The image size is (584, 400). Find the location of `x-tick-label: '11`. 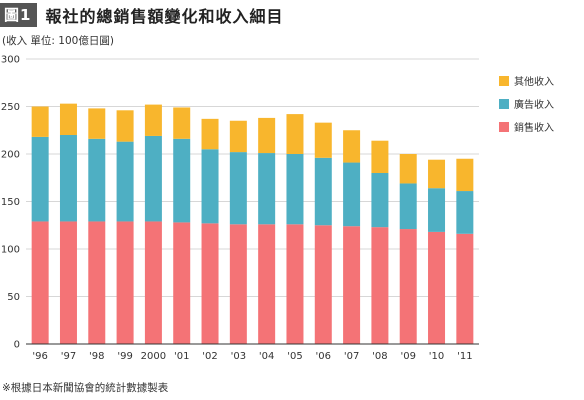

x-tick-label: '11 is located at coordinates (464, 356).